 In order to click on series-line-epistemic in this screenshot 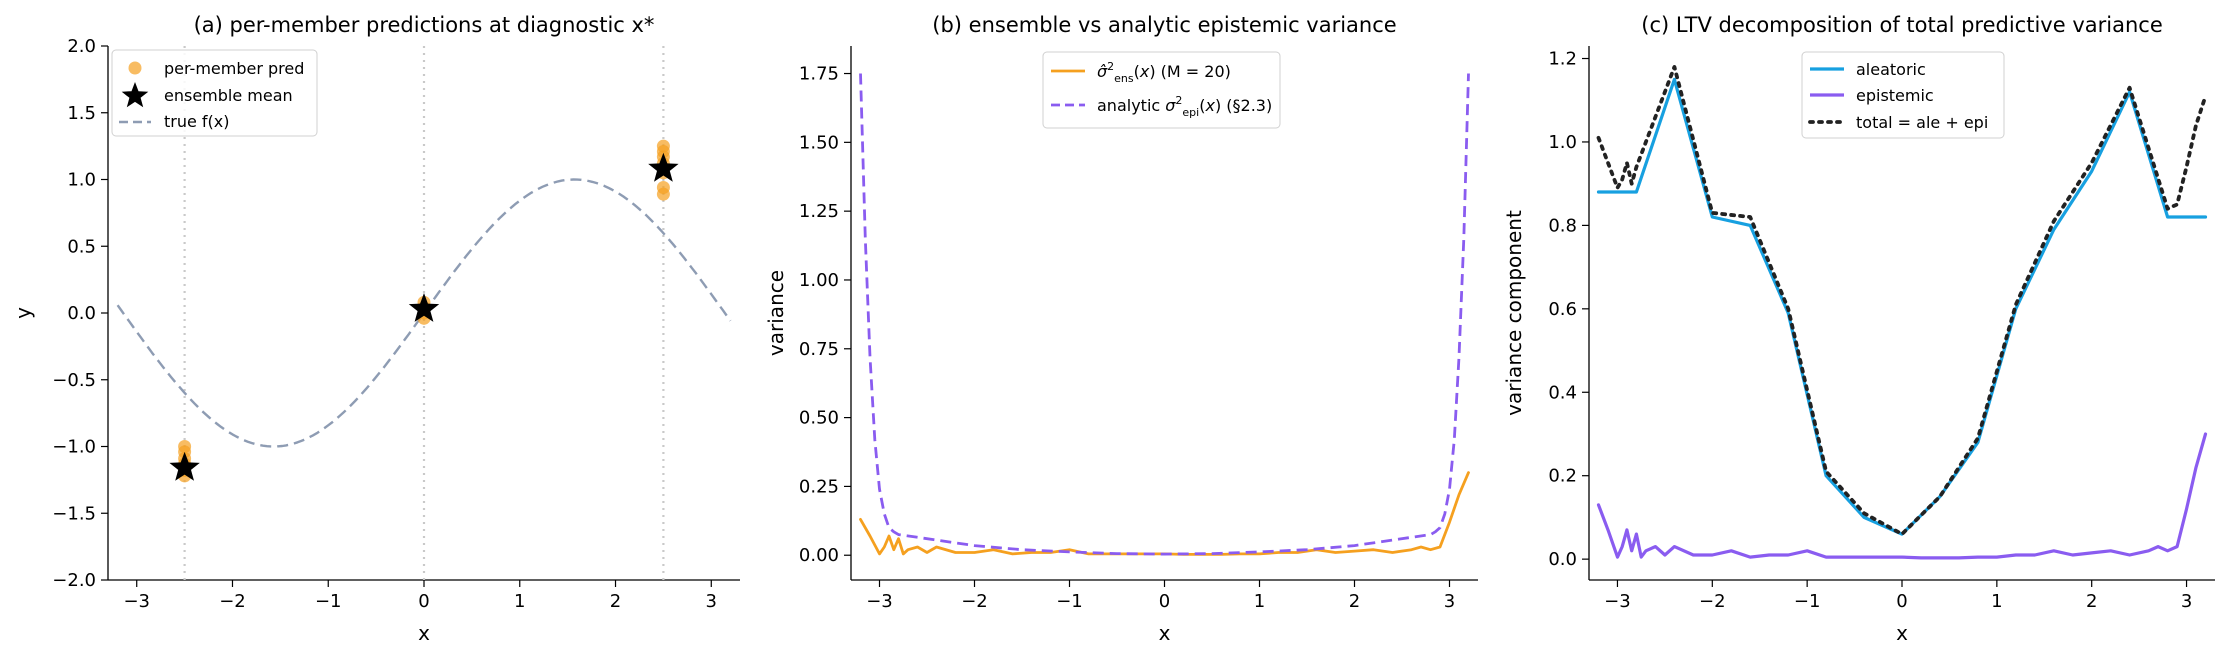, I will do `click(1902, 496)`.